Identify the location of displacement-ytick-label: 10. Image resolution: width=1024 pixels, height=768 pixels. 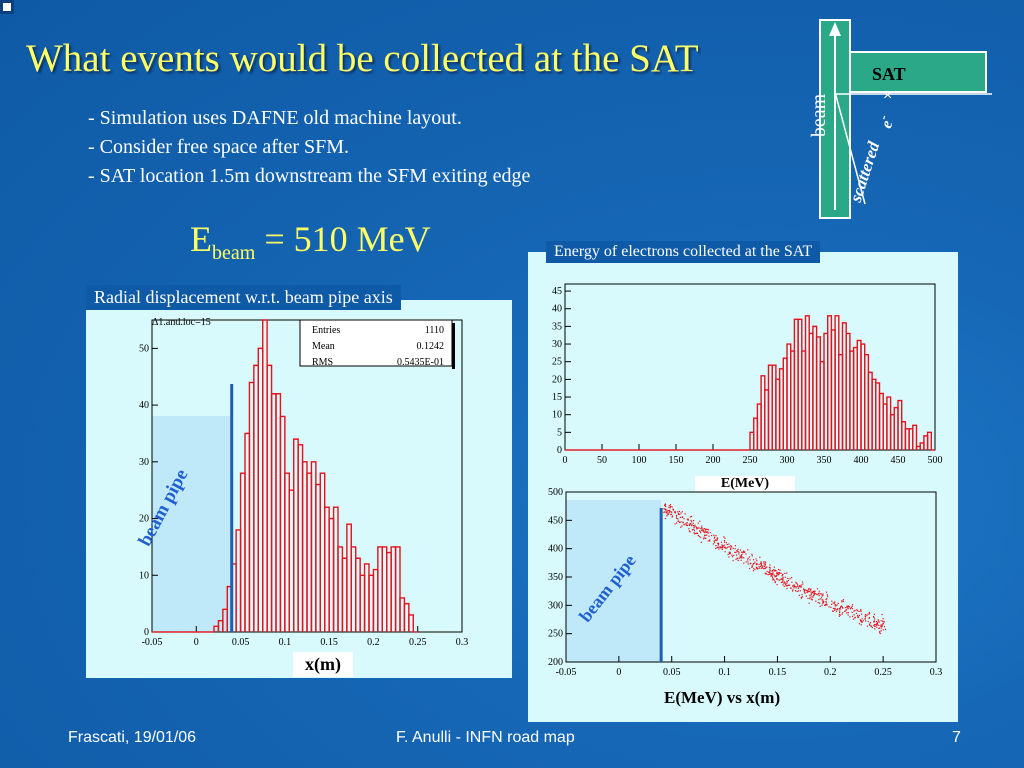
(144, 575).